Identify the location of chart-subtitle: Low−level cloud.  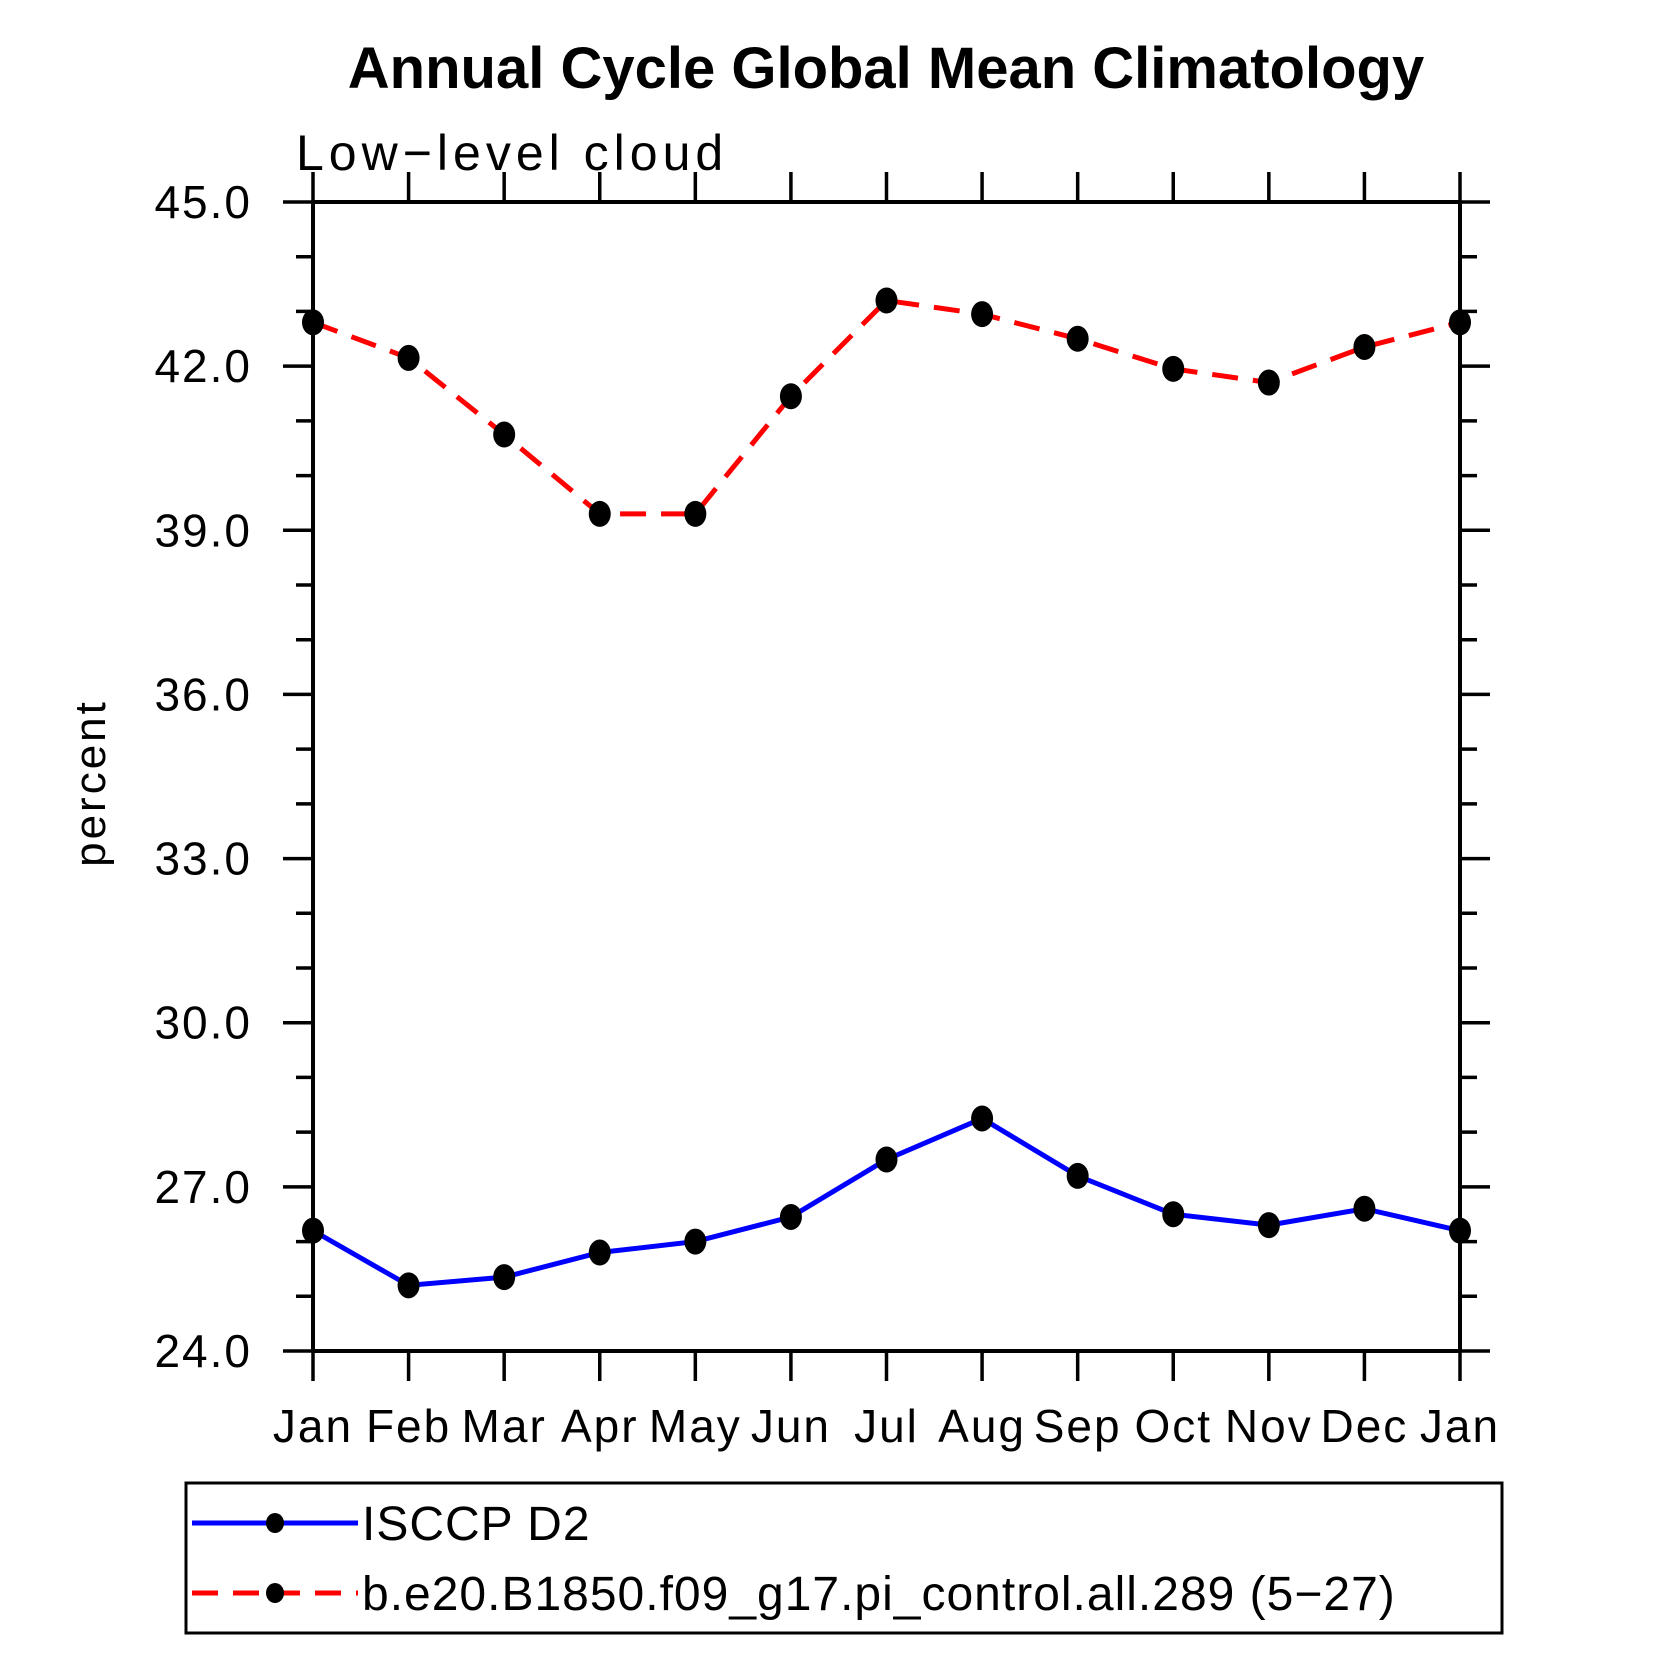
(512, 153).